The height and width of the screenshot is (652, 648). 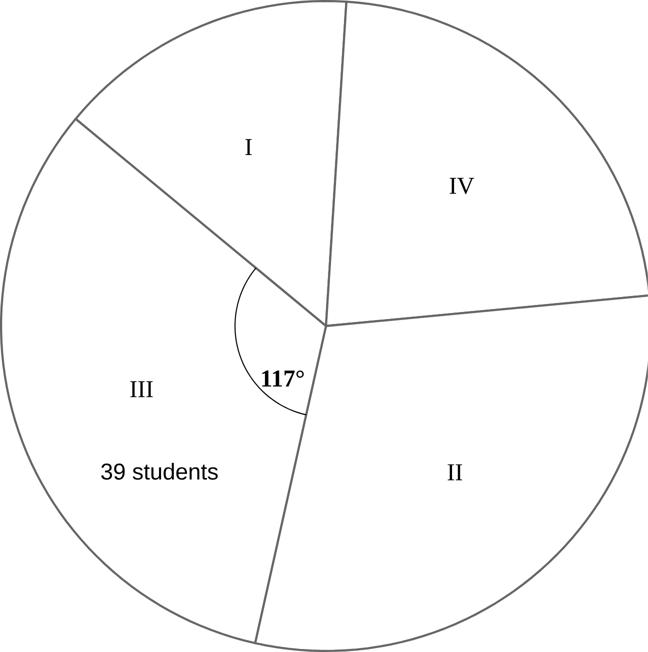 What do you see at coordinates (248, 147) in the screenshot?
I see `slice-label: I` at bounding box center [248, 147].